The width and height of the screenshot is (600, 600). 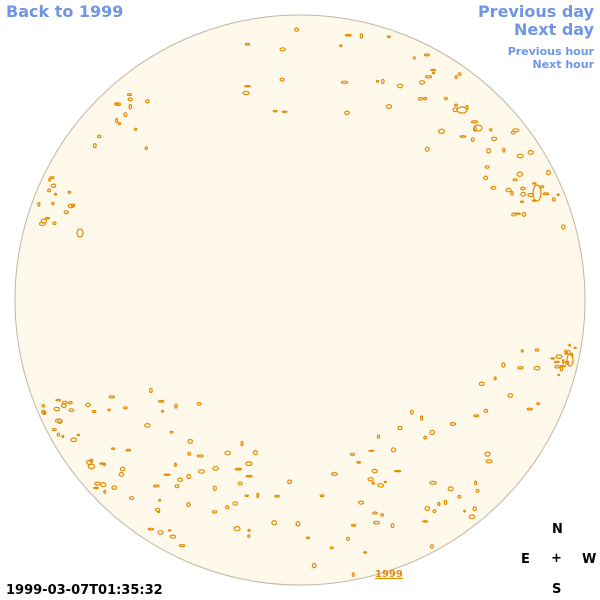 What do you see at coordinates (65, 11) in the screenshot?
I see `back-to-year-link: Back to 1999` at bounding box center [65, 11].